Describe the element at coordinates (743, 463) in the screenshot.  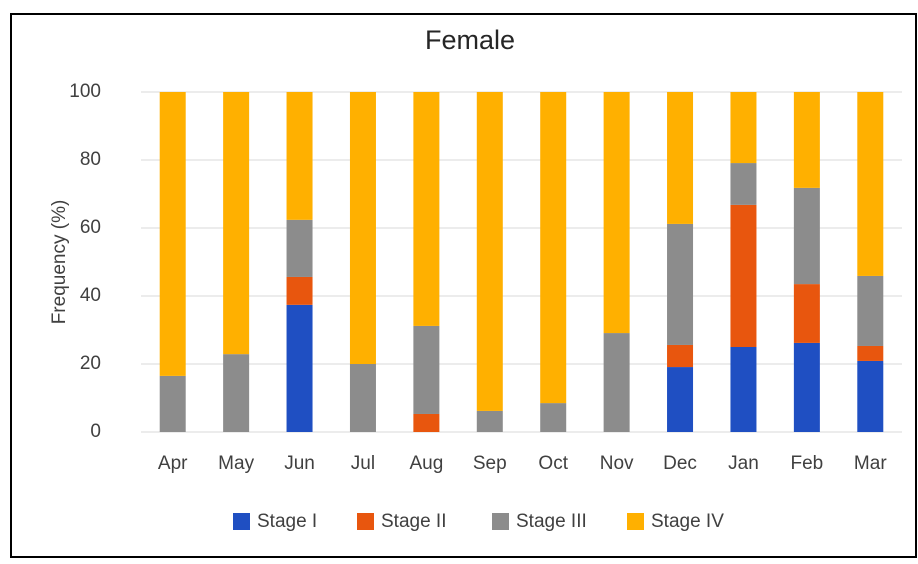
I see `x-tick-label: Jan` at that location.